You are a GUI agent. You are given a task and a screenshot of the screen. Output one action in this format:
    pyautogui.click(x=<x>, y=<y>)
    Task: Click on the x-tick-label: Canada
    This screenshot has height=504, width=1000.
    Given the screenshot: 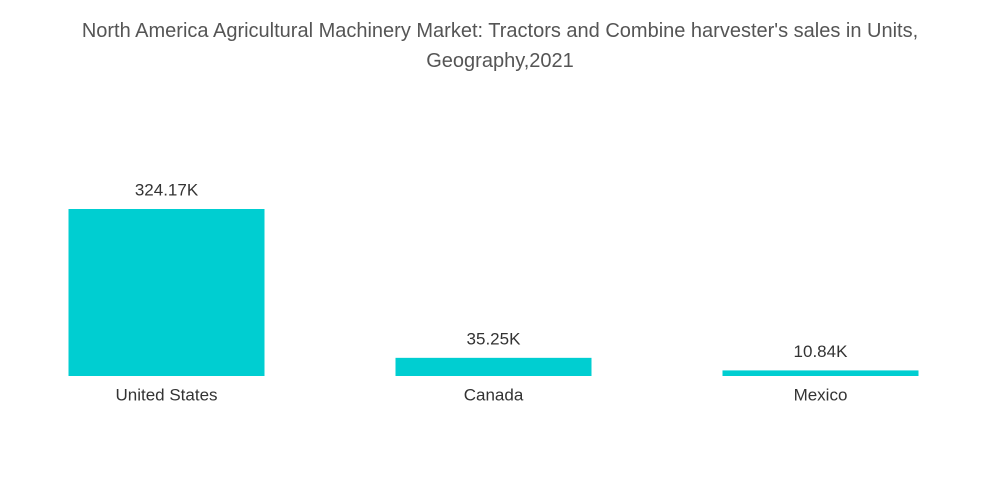 What is the action you would take?
    pyautogui.click(x=494, y=394)
    